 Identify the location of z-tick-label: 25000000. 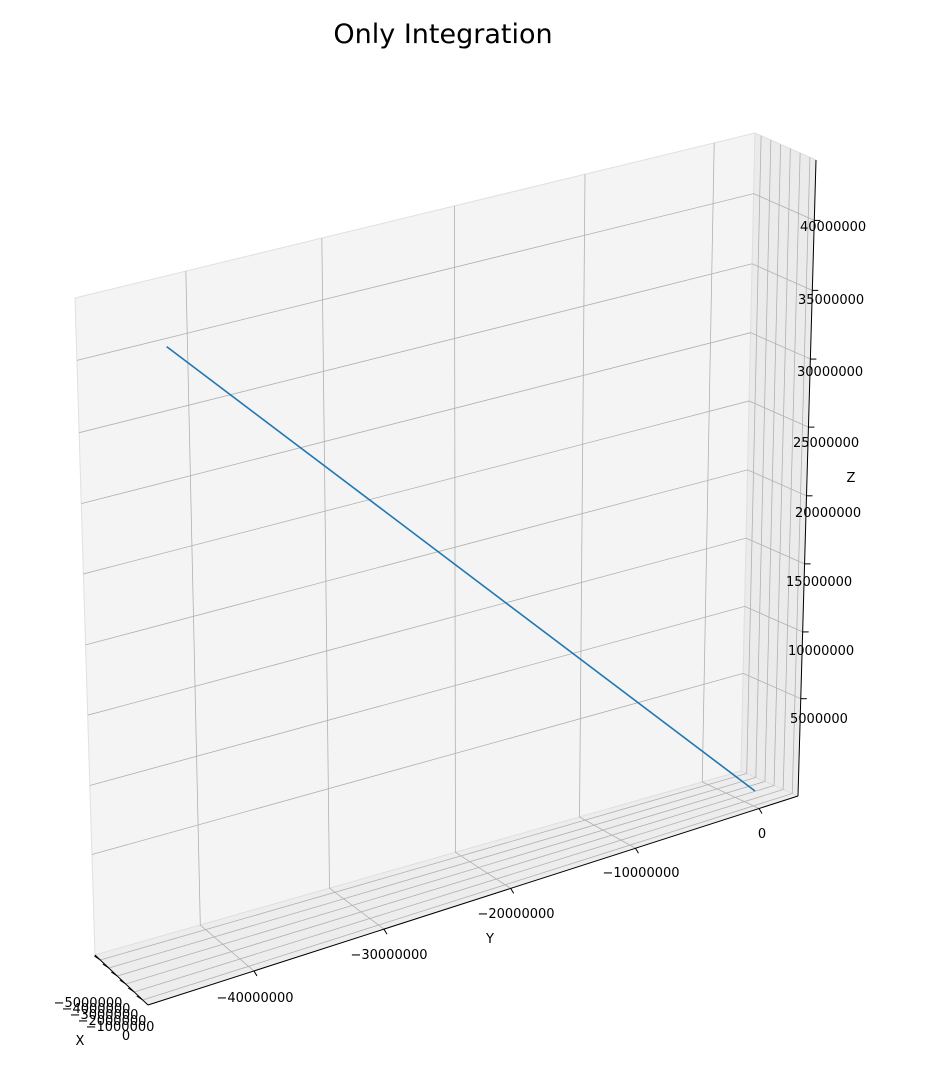
(826, 443).